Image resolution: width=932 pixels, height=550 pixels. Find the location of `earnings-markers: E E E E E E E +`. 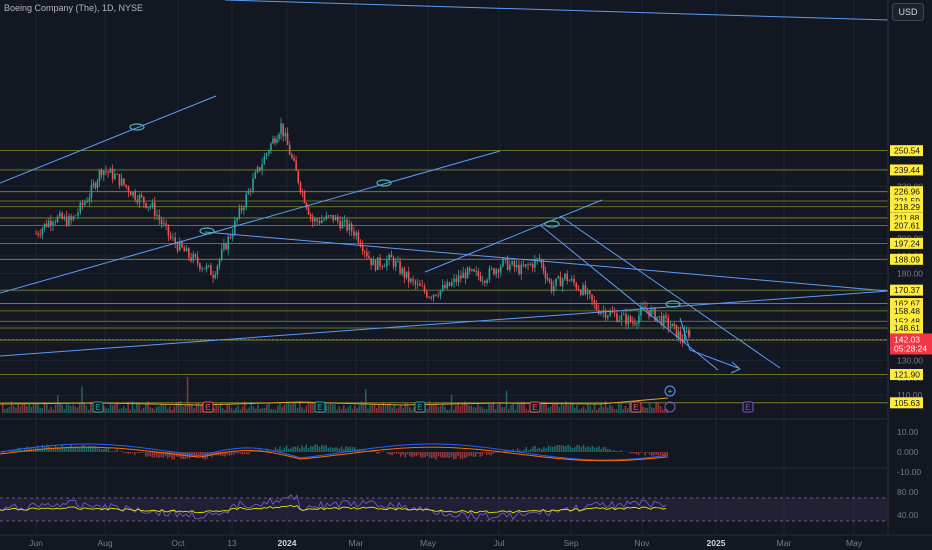

earnings-markers: E E E E E E E + is located at coordinates (423, 399).